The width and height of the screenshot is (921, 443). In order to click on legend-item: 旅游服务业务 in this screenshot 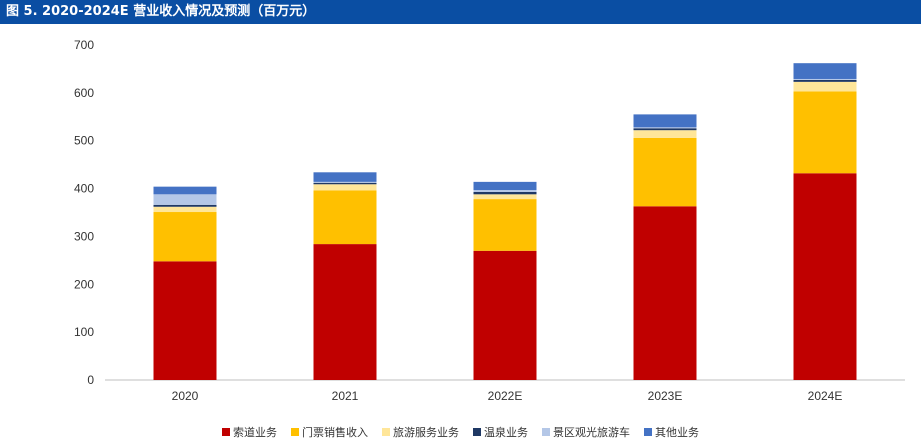, I will do `click(420, 432)`.